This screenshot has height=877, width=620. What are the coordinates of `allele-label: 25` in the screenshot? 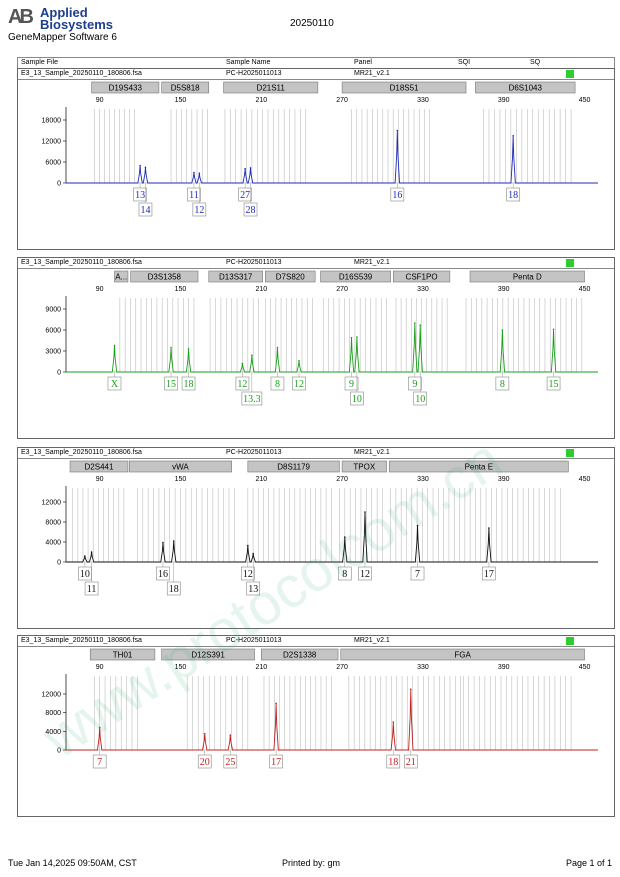 It's located at (230, 759).